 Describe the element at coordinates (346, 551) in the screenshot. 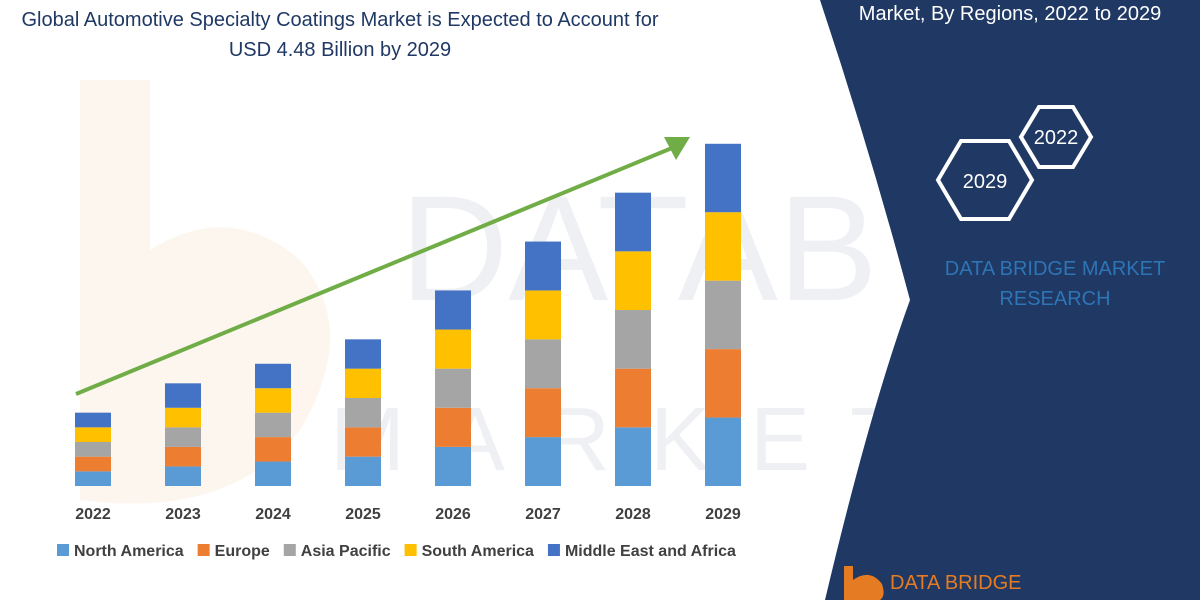

I see `legend-label: Asia Pacific` at that location.